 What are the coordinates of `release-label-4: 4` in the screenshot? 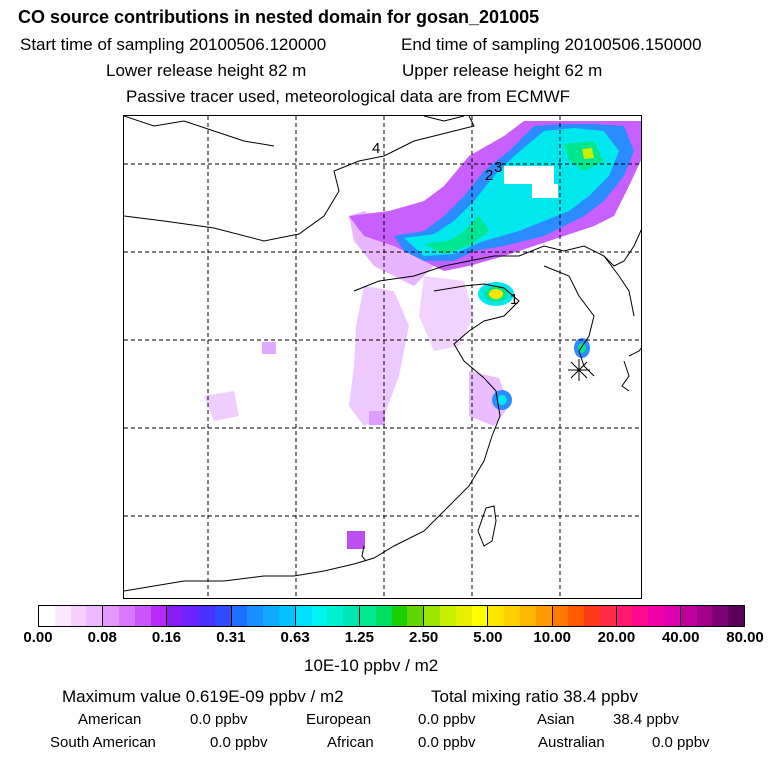 It's located at (376, 148).